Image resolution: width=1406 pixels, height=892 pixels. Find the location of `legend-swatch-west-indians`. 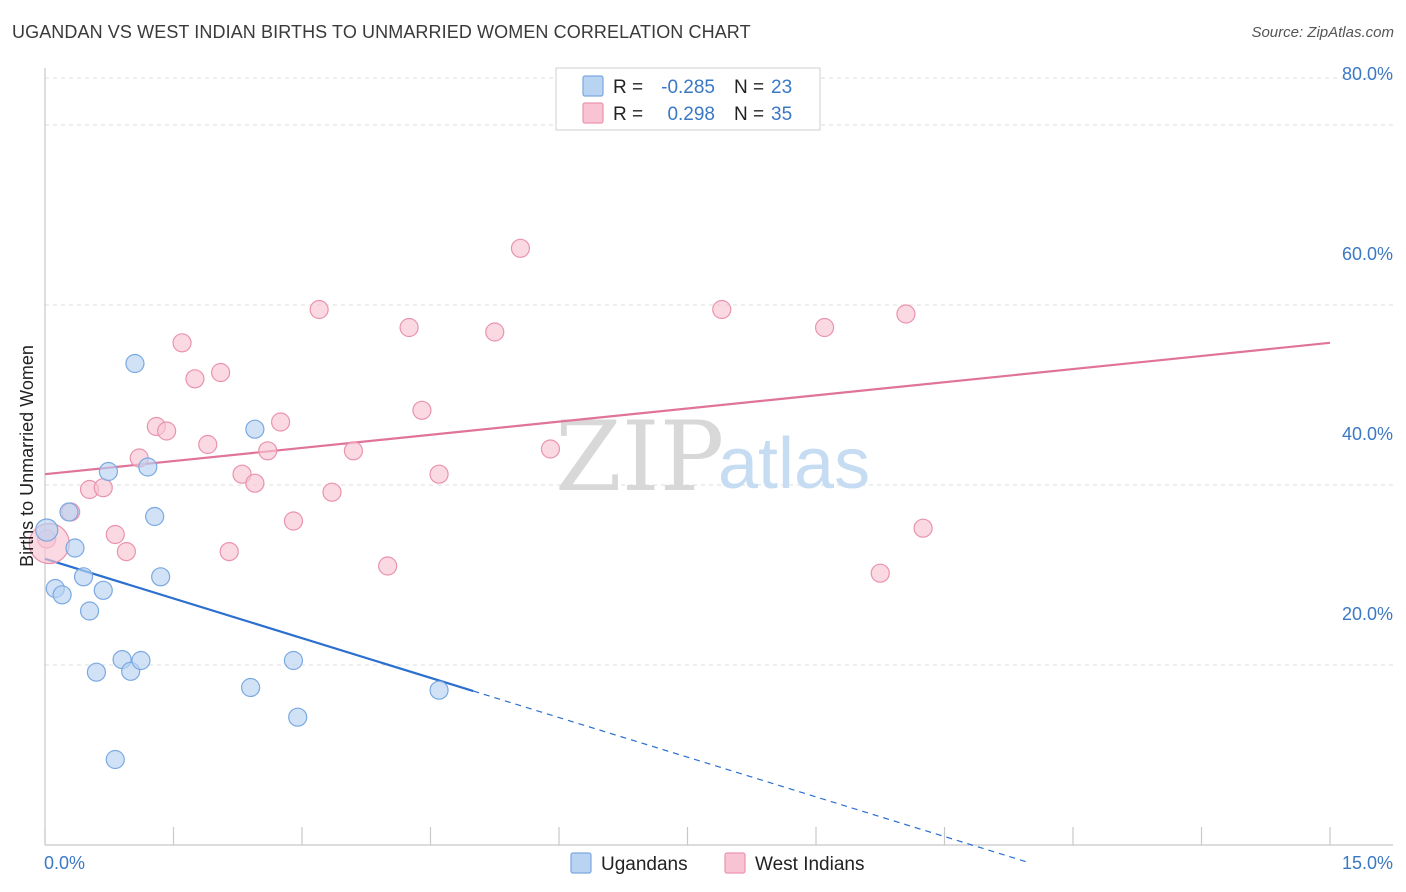

legend-swatch-west-indians is located at coordinates (593, 113).